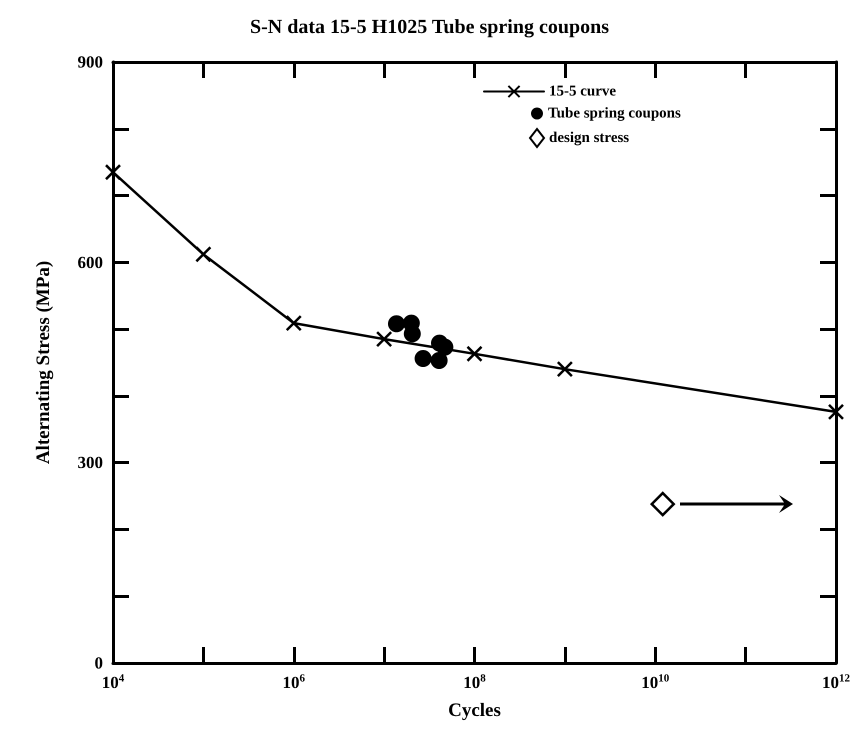 The height and width of the screenshot is (748, 859). Describe the element at coordinates (582, 92) in the screenshot. I see `legend-label: 15-5 curve` at that location.